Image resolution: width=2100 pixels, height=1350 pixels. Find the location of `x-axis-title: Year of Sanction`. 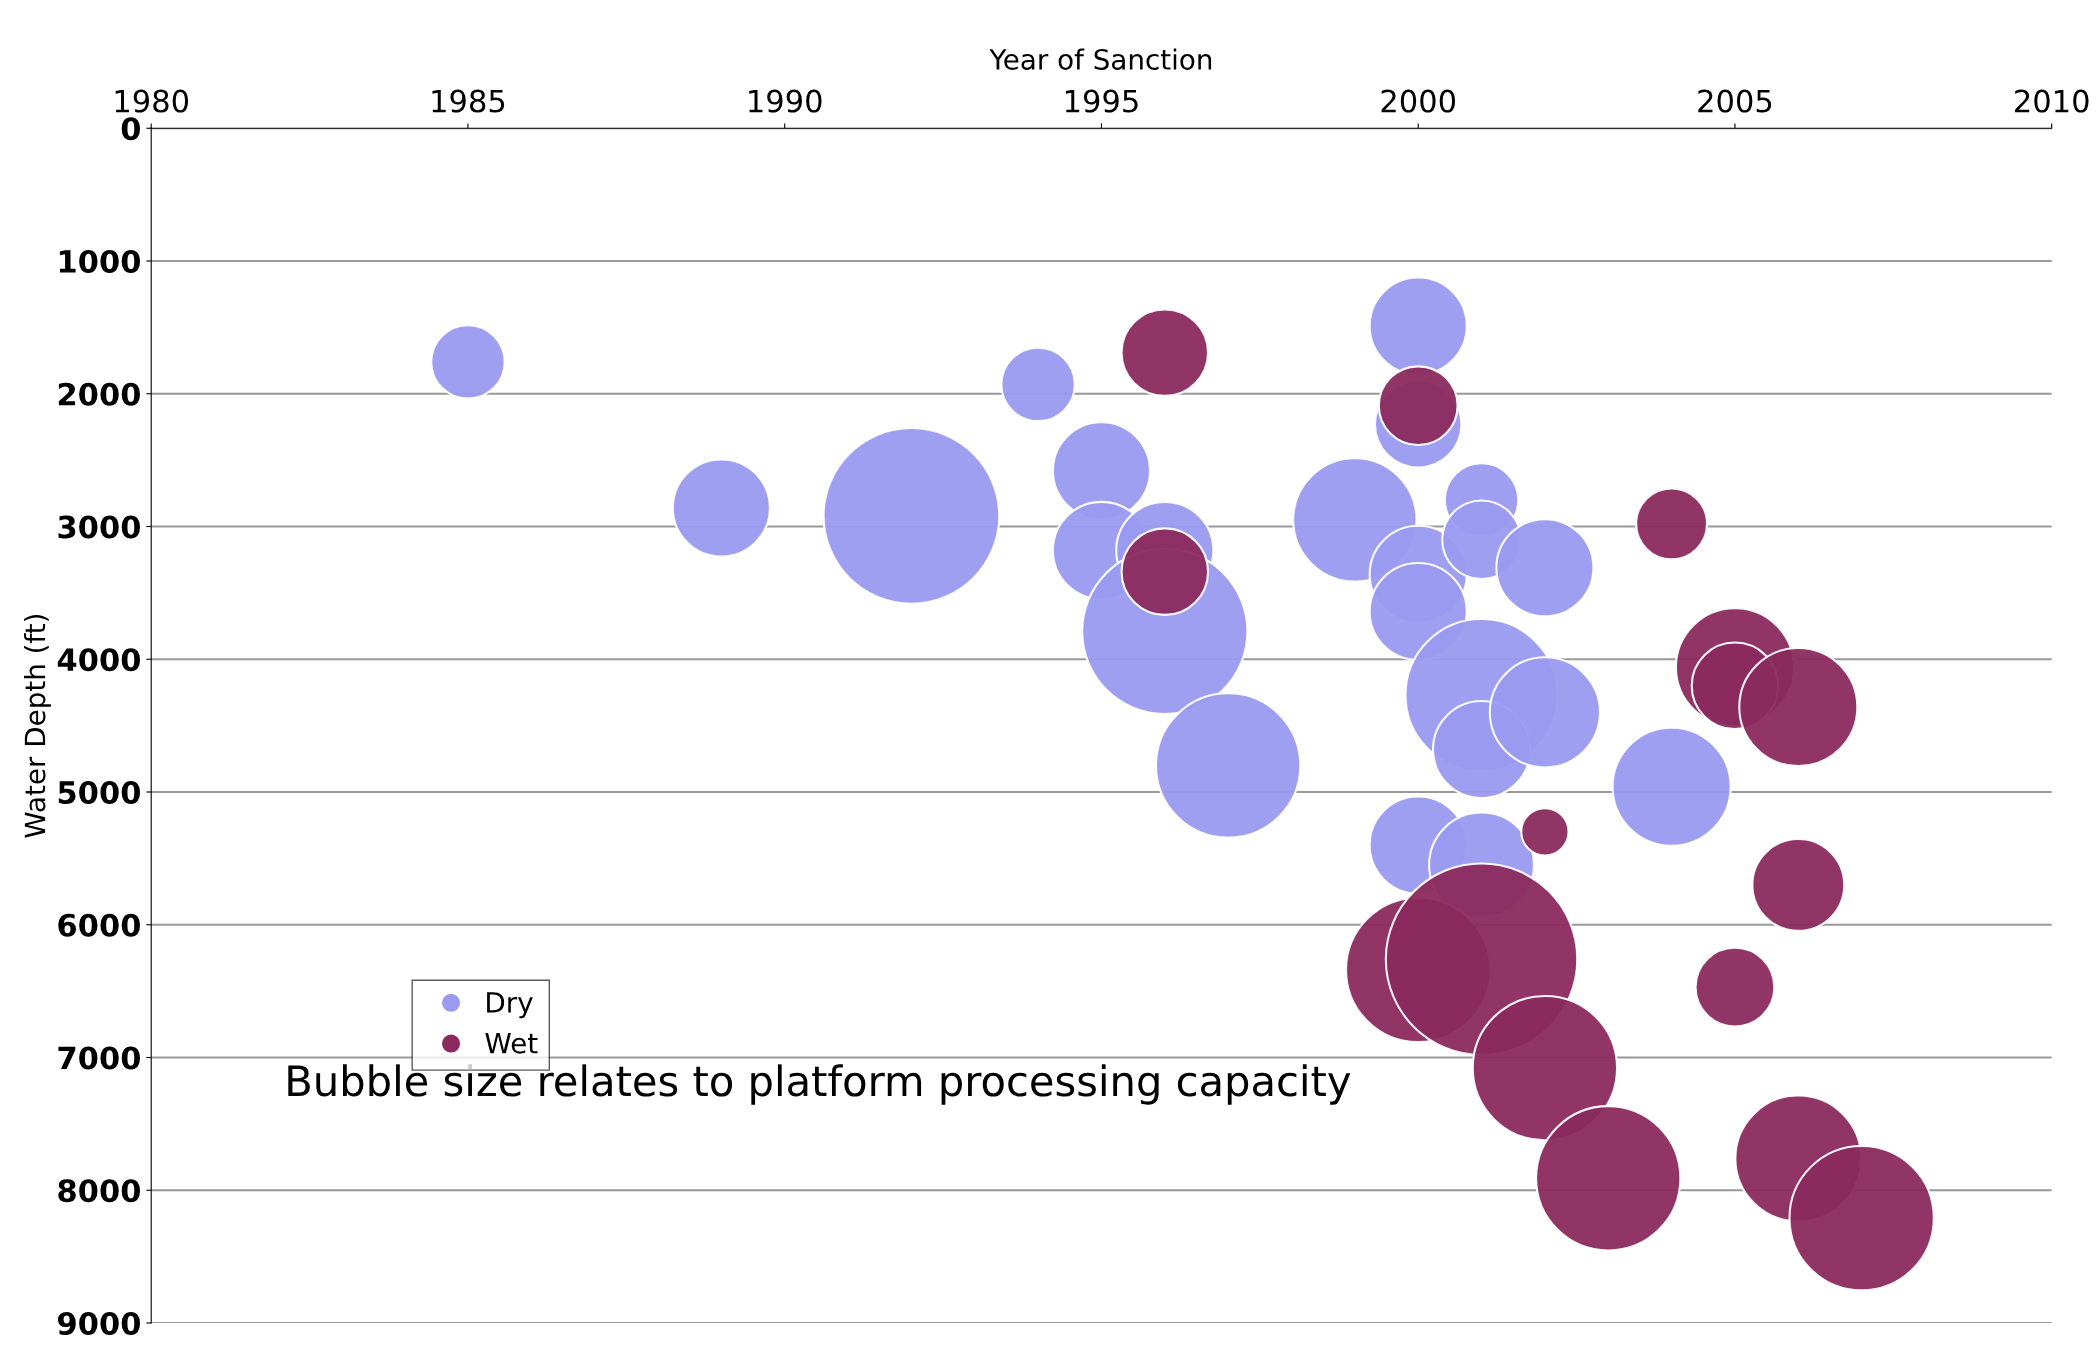

x-axis-title: Year of Sanction is located at coordinates (1100, 59).